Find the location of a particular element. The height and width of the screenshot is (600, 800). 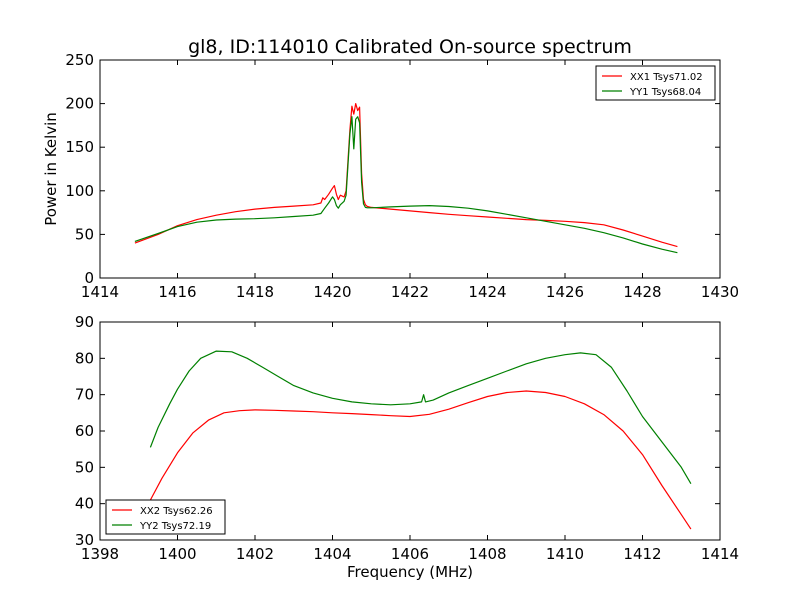

y-tick-label: 150 is located at coordinates (79, 147).